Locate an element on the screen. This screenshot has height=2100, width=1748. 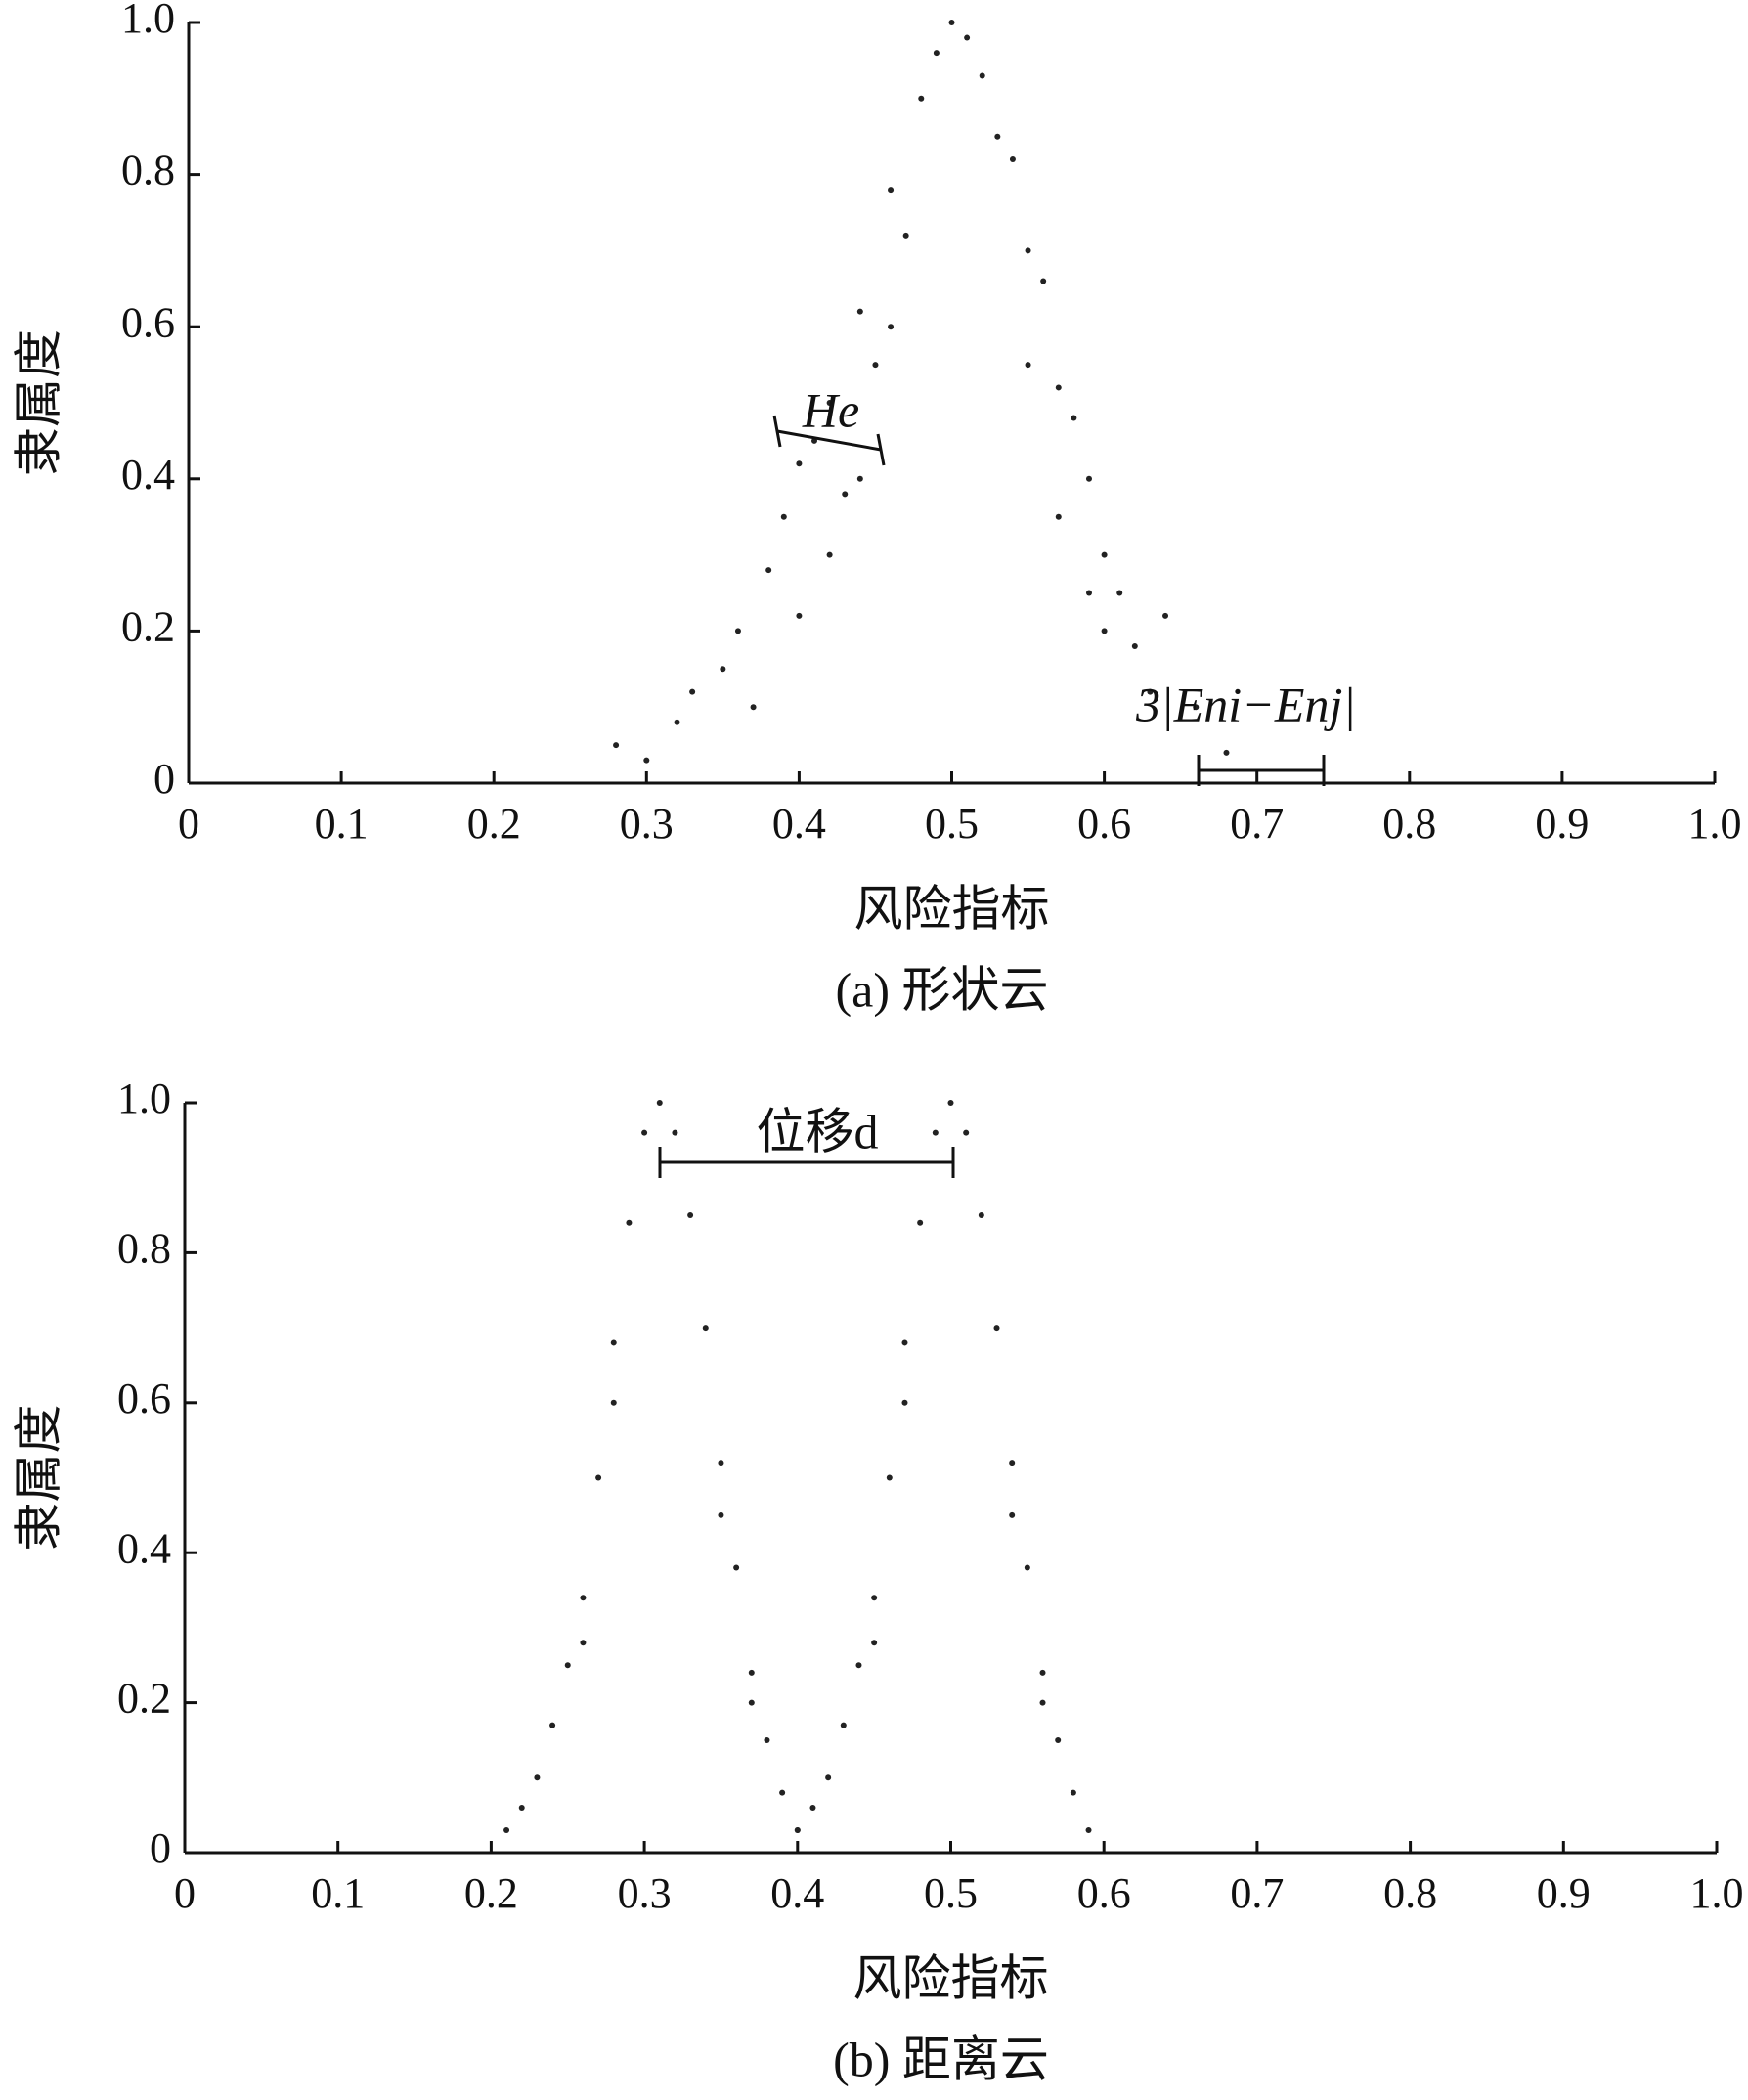
x-tick-label: 0.5 is located at coordinates (952, 824).